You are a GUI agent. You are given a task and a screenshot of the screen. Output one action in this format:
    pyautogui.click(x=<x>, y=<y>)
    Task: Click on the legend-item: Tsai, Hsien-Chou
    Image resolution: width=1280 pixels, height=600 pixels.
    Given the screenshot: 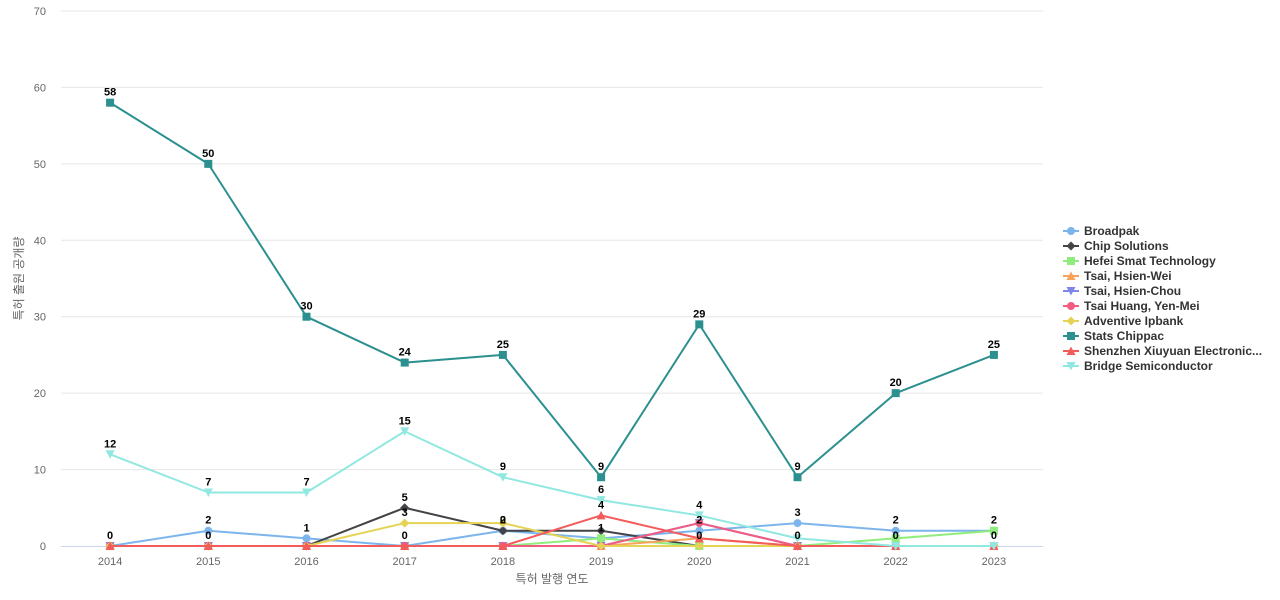 What is the action you would take?
    pyautogui.click(x=1122, y=291)
    